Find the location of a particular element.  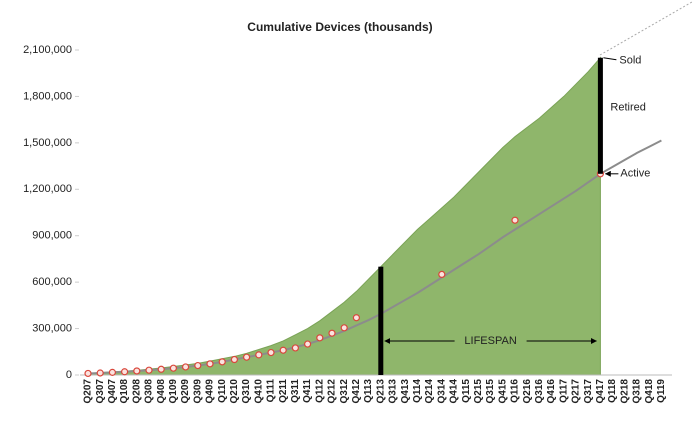

x-tick-label: Q313 is located at coordinates (393, 391).